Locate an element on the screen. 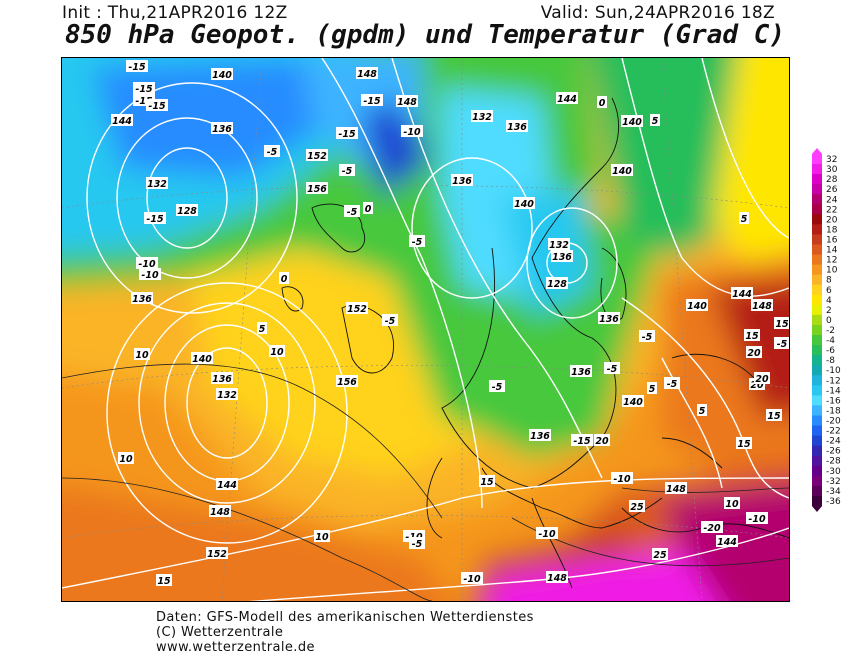 The image size is (850, 657). colorbar-tick-label: 10 is located at coordinates (832, 271).